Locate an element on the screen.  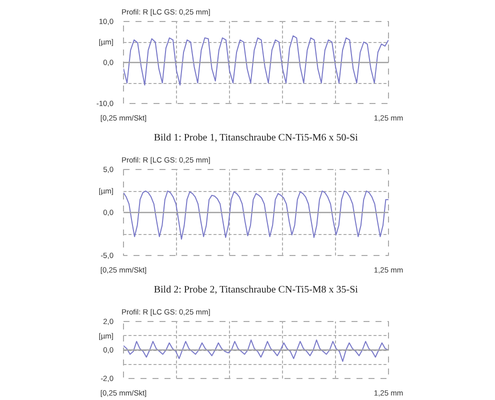
text: Bild 1: Probe 1, Titanschraube CN-Ti5-M6 x 50-Si is located at coordinates (256, 138).